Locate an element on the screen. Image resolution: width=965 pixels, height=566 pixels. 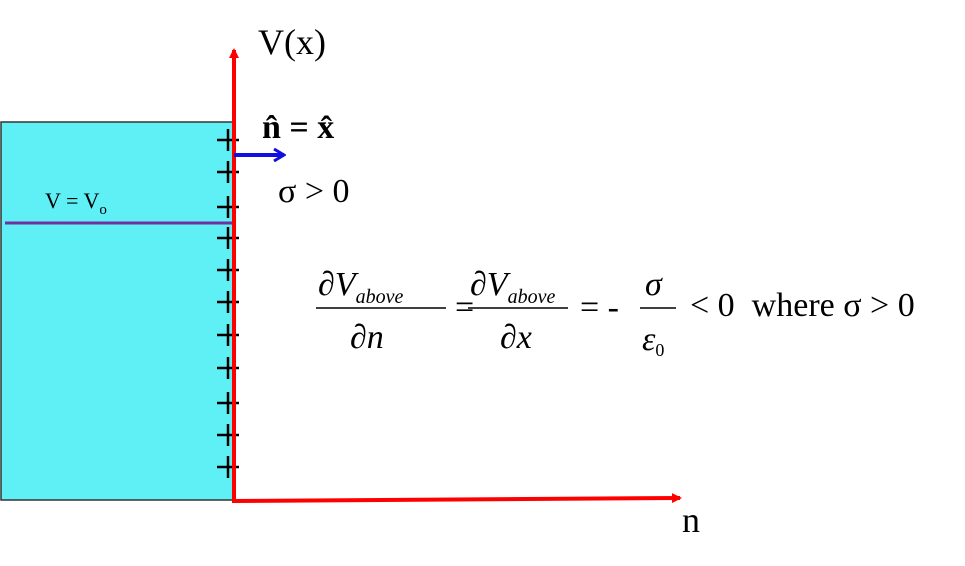
denominator: ∂n is located at coordinates (367, 337).